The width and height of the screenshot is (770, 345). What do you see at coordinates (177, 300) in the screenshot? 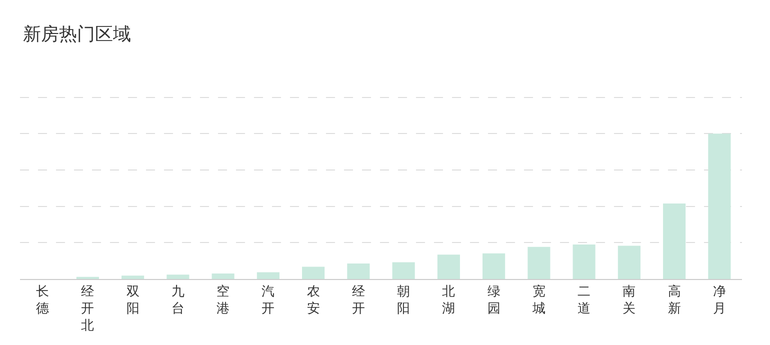
I see `x-tick-label: 九台` at bounding box center [177, 300].